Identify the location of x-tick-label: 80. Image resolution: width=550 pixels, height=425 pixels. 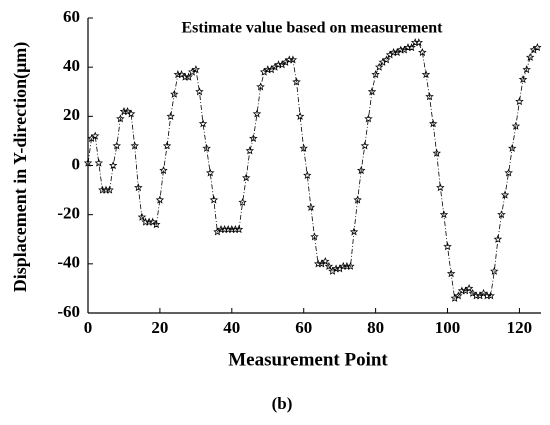
(375, 327).